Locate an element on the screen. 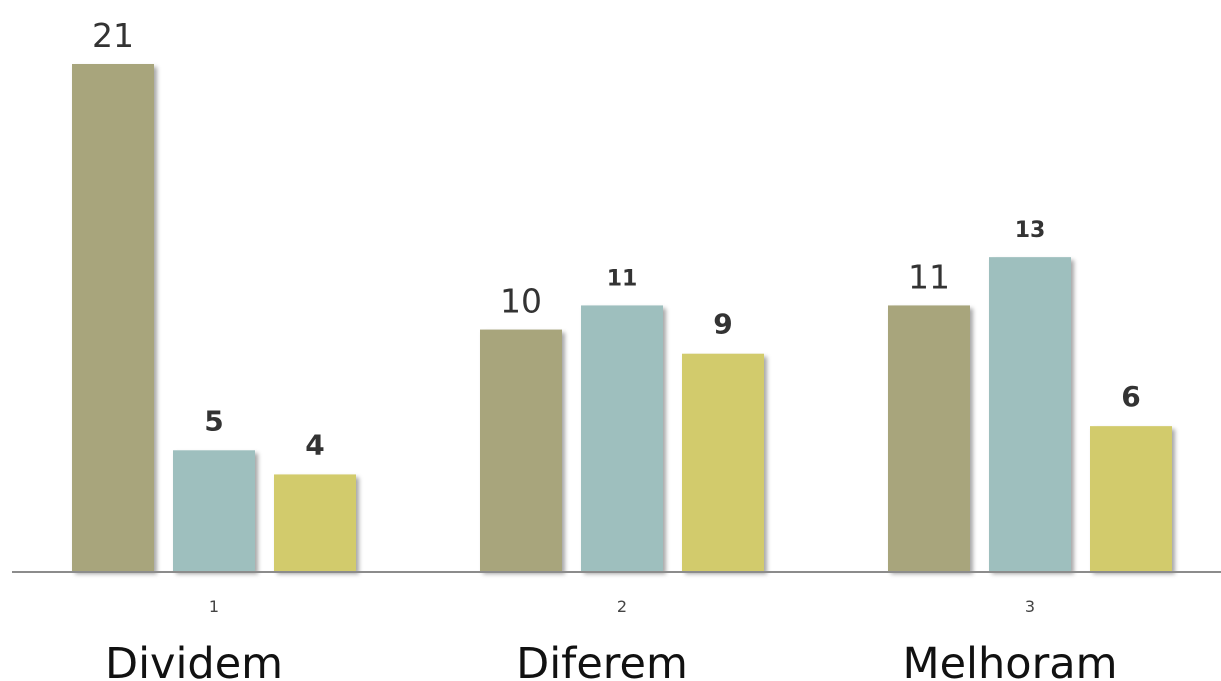  x-tick-labels-layer: 1 2 3 is located at coordinates (622, 606).